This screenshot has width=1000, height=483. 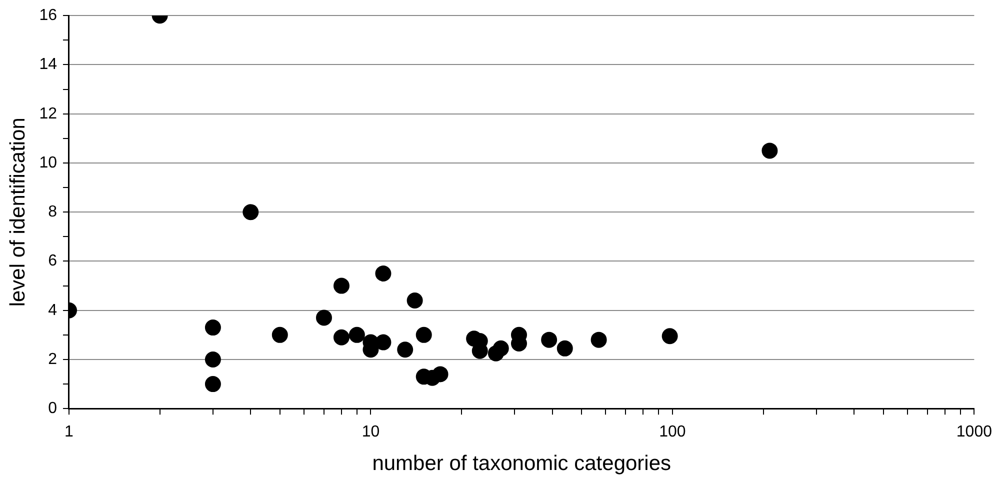 I want to click on y-tick-label: 2, so click(x=53, y=359).